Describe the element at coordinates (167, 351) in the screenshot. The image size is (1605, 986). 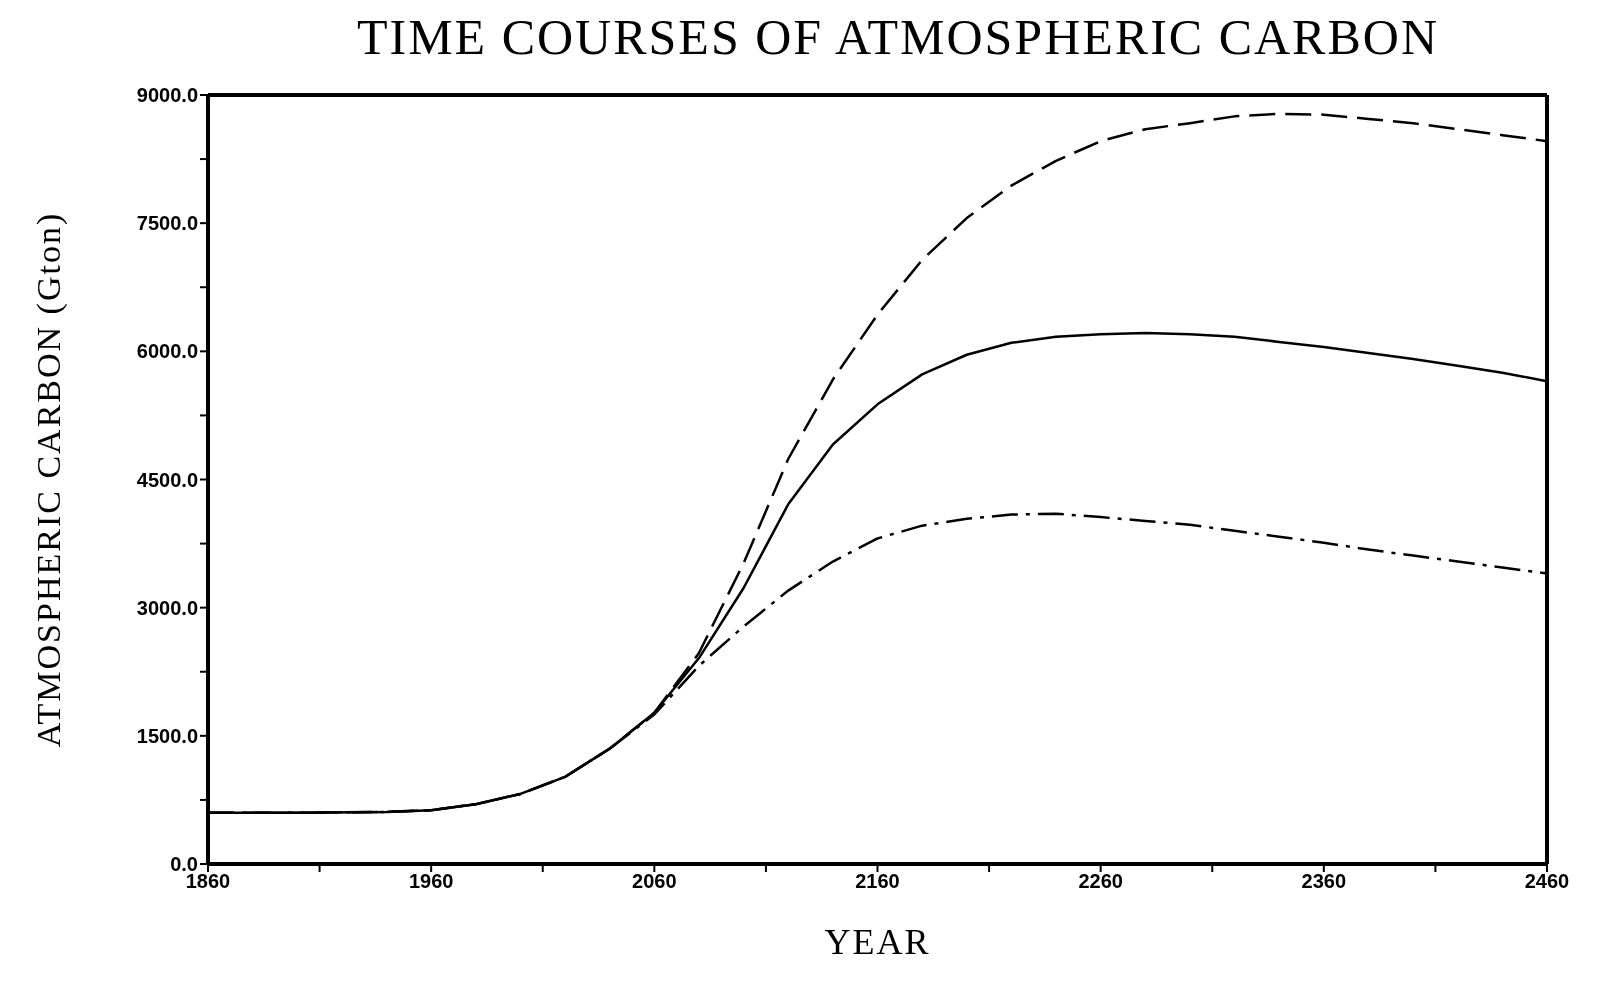
I see `y-tick-label: 6000.0` at that location.